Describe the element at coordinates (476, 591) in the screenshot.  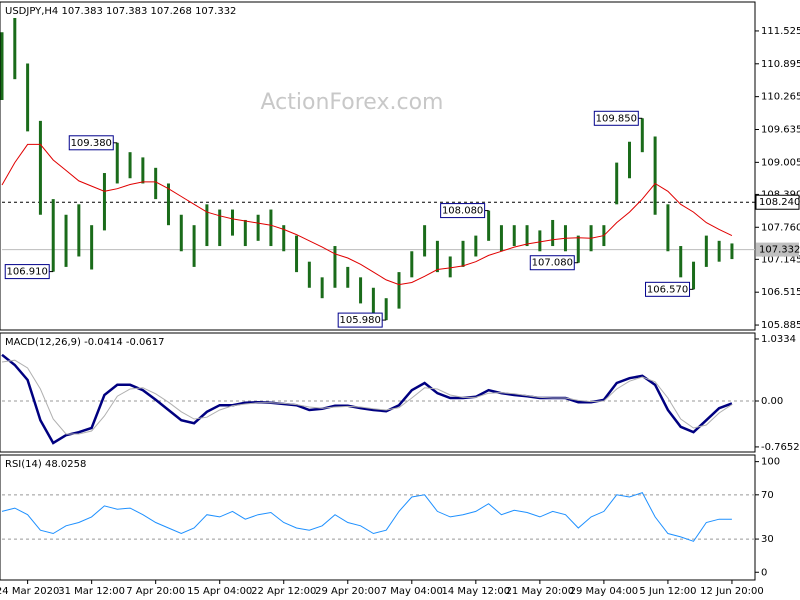
I see `x-tick-label: 14 May 12:00` at that location.